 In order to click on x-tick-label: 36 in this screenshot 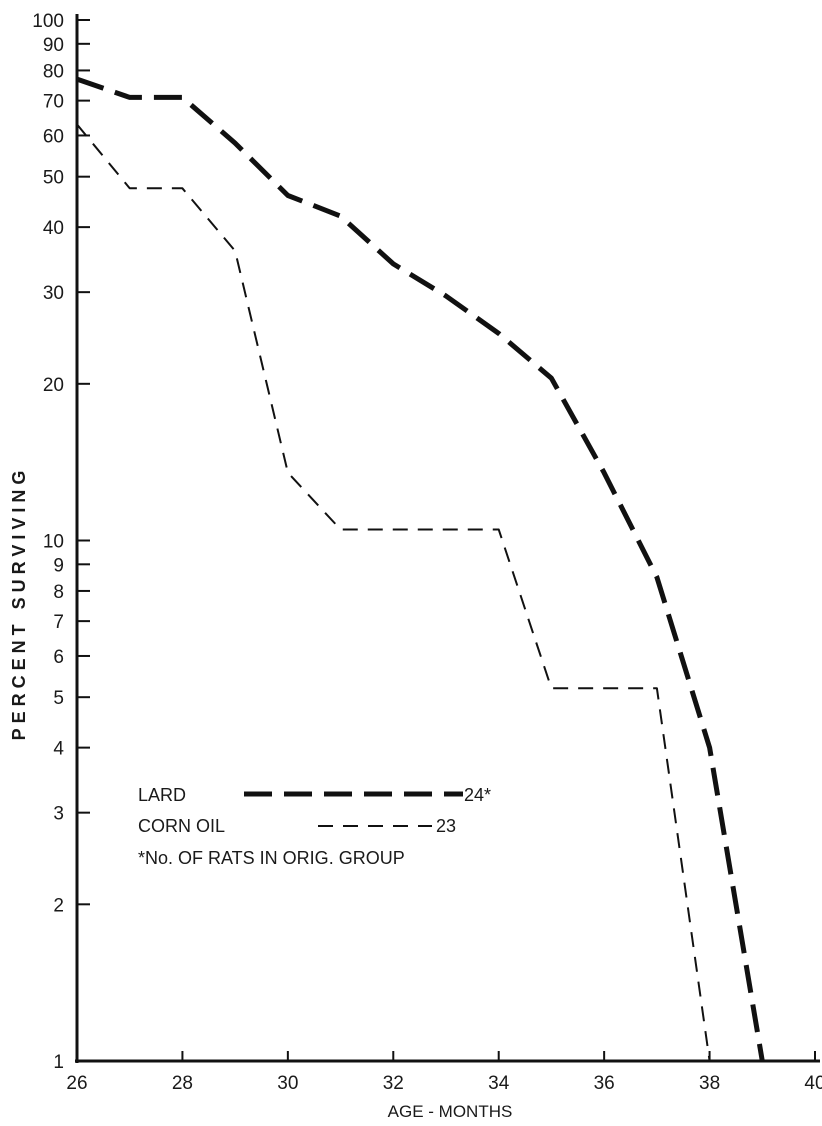, I will do `click(604, 1083)`.